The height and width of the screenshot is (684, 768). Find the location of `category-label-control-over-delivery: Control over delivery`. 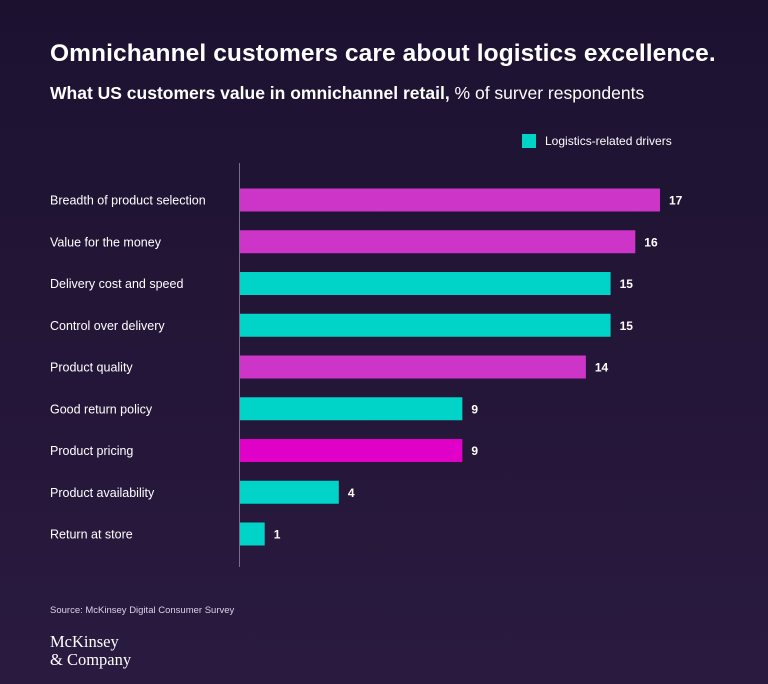

category-label-control-over-delivery: Control over delivery is located at coordinates (107, 326).